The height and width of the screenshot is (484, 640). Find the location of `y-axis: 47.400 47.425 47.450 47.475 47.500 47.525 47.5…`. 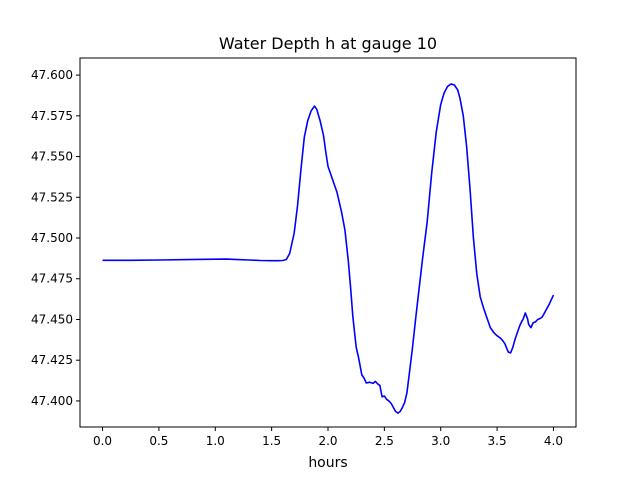

y-axis: 47.400 47.425 47.450 47.475 47.500 47.525 47.5… is located at coordinates (55, 238).